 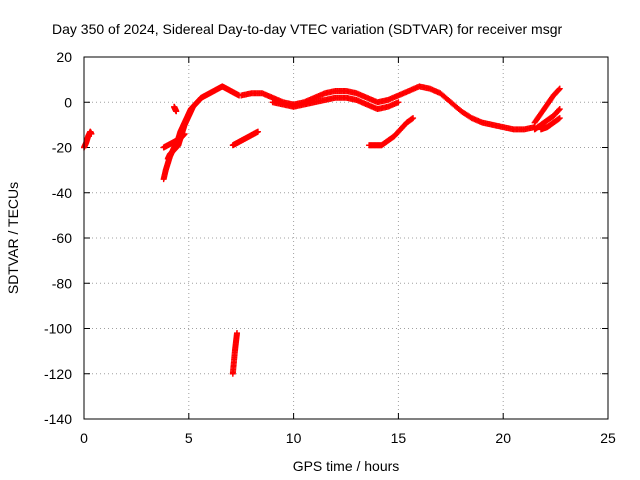 What do you see at coordinates (201, 133) in the screenshot?
I see `series-arc-rise-a` at bounding box center [201, 133].